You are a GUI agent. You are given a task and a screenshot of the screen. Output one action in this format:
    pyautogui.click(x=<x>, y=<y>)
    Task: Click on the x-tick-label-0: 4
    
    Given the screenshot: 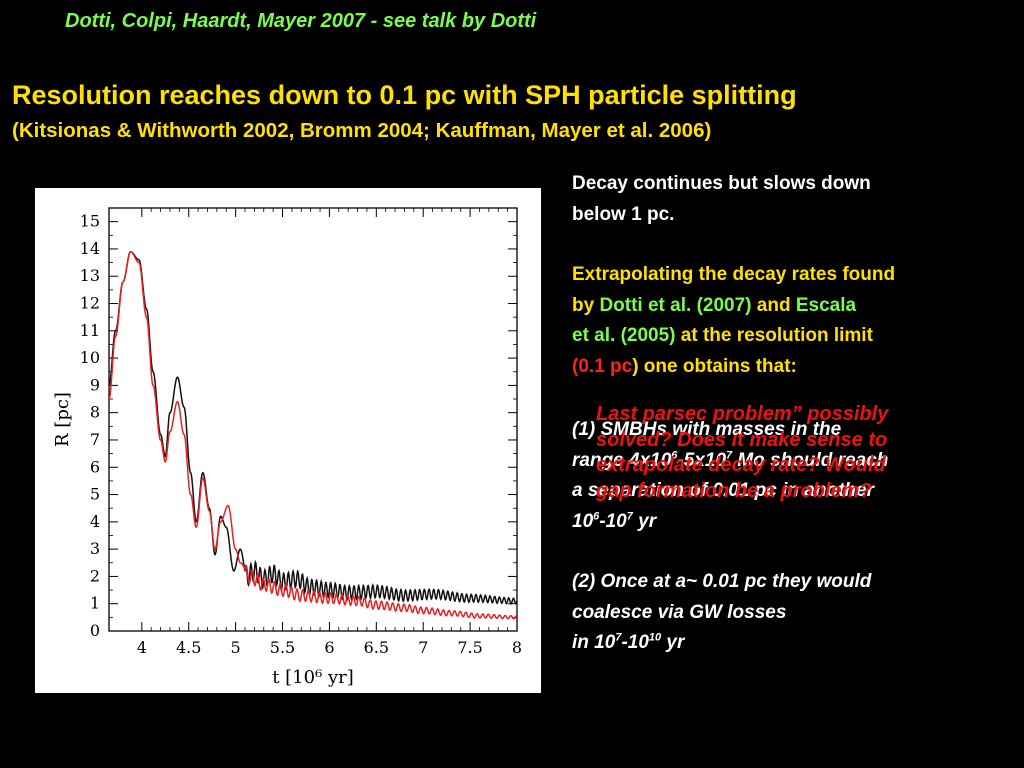 What is the action you would take?
    pyautogui.click(x=142, y=647)
    